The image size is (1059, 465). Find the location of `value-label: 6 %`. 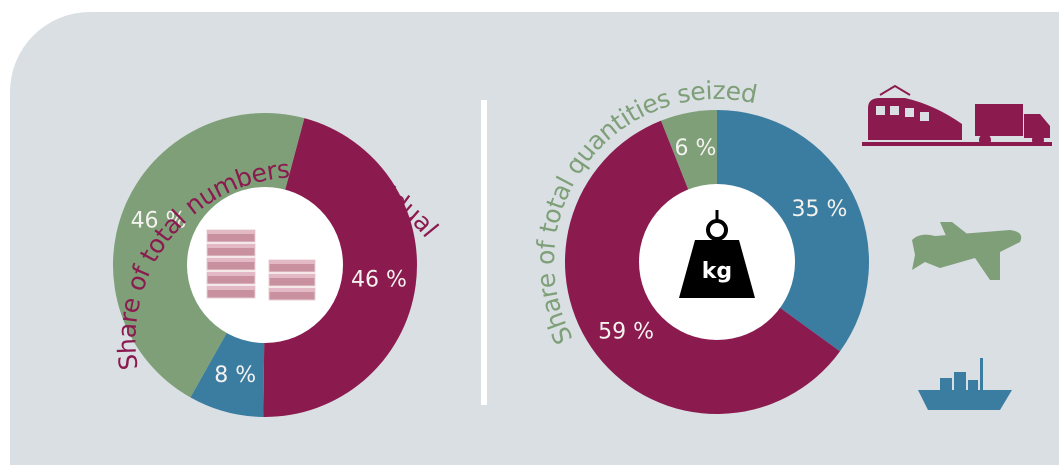

value-label: 6 % is located at coordinates (695, 148).